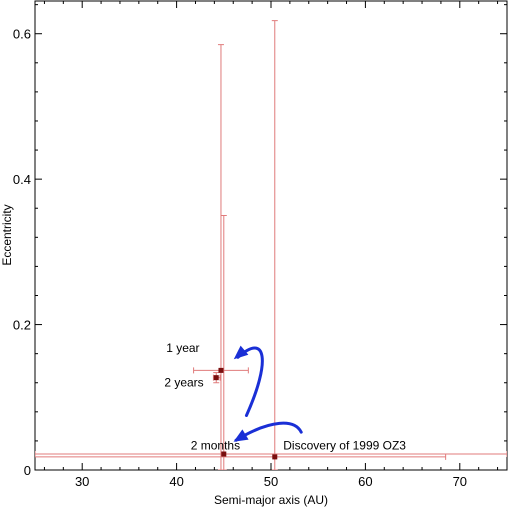 This screenshot has width=508, height=509. I want to click on annotation-label: 1 year, so click(182, 348).